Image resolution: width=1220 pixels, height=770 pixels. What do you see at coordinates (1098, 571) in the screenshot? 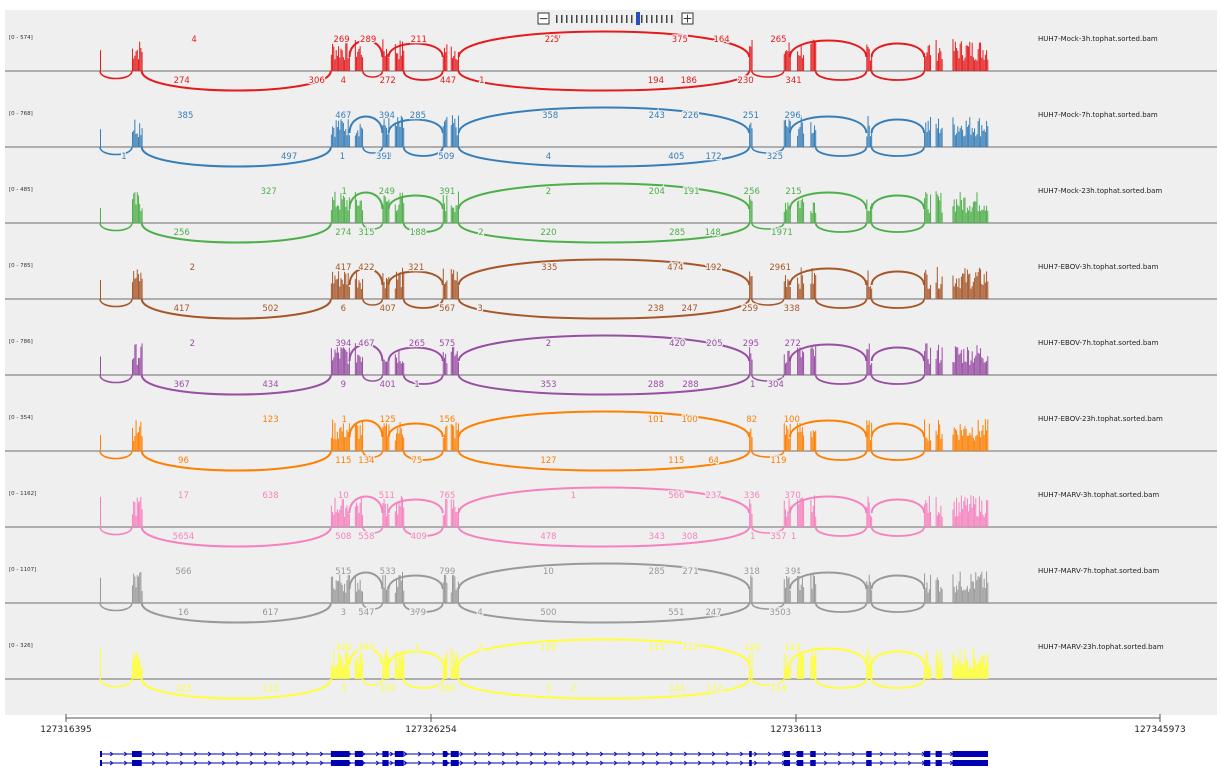
I see `track-sample-name: HUH7-MARV-7h.tophat.sorted.bam` at bounding box center [1098, 571].